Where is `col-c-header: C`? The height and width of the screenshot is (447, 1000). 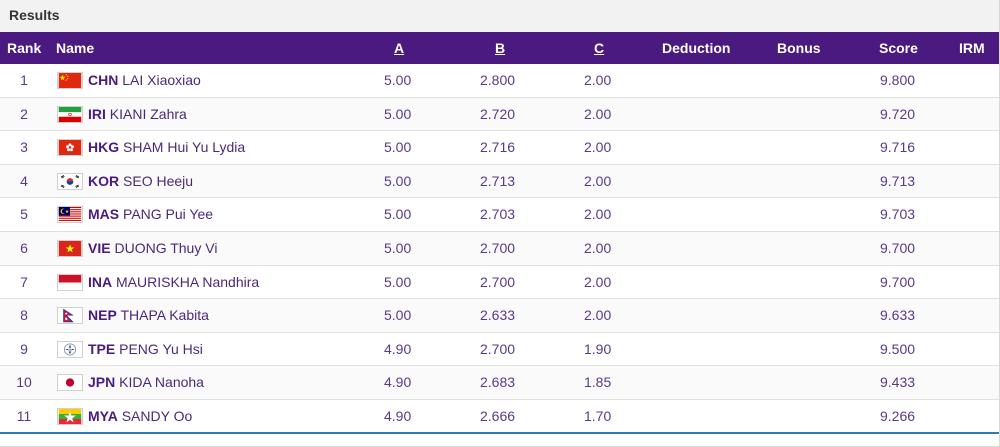
col-c-header: C is located at coordinates (599, 48).